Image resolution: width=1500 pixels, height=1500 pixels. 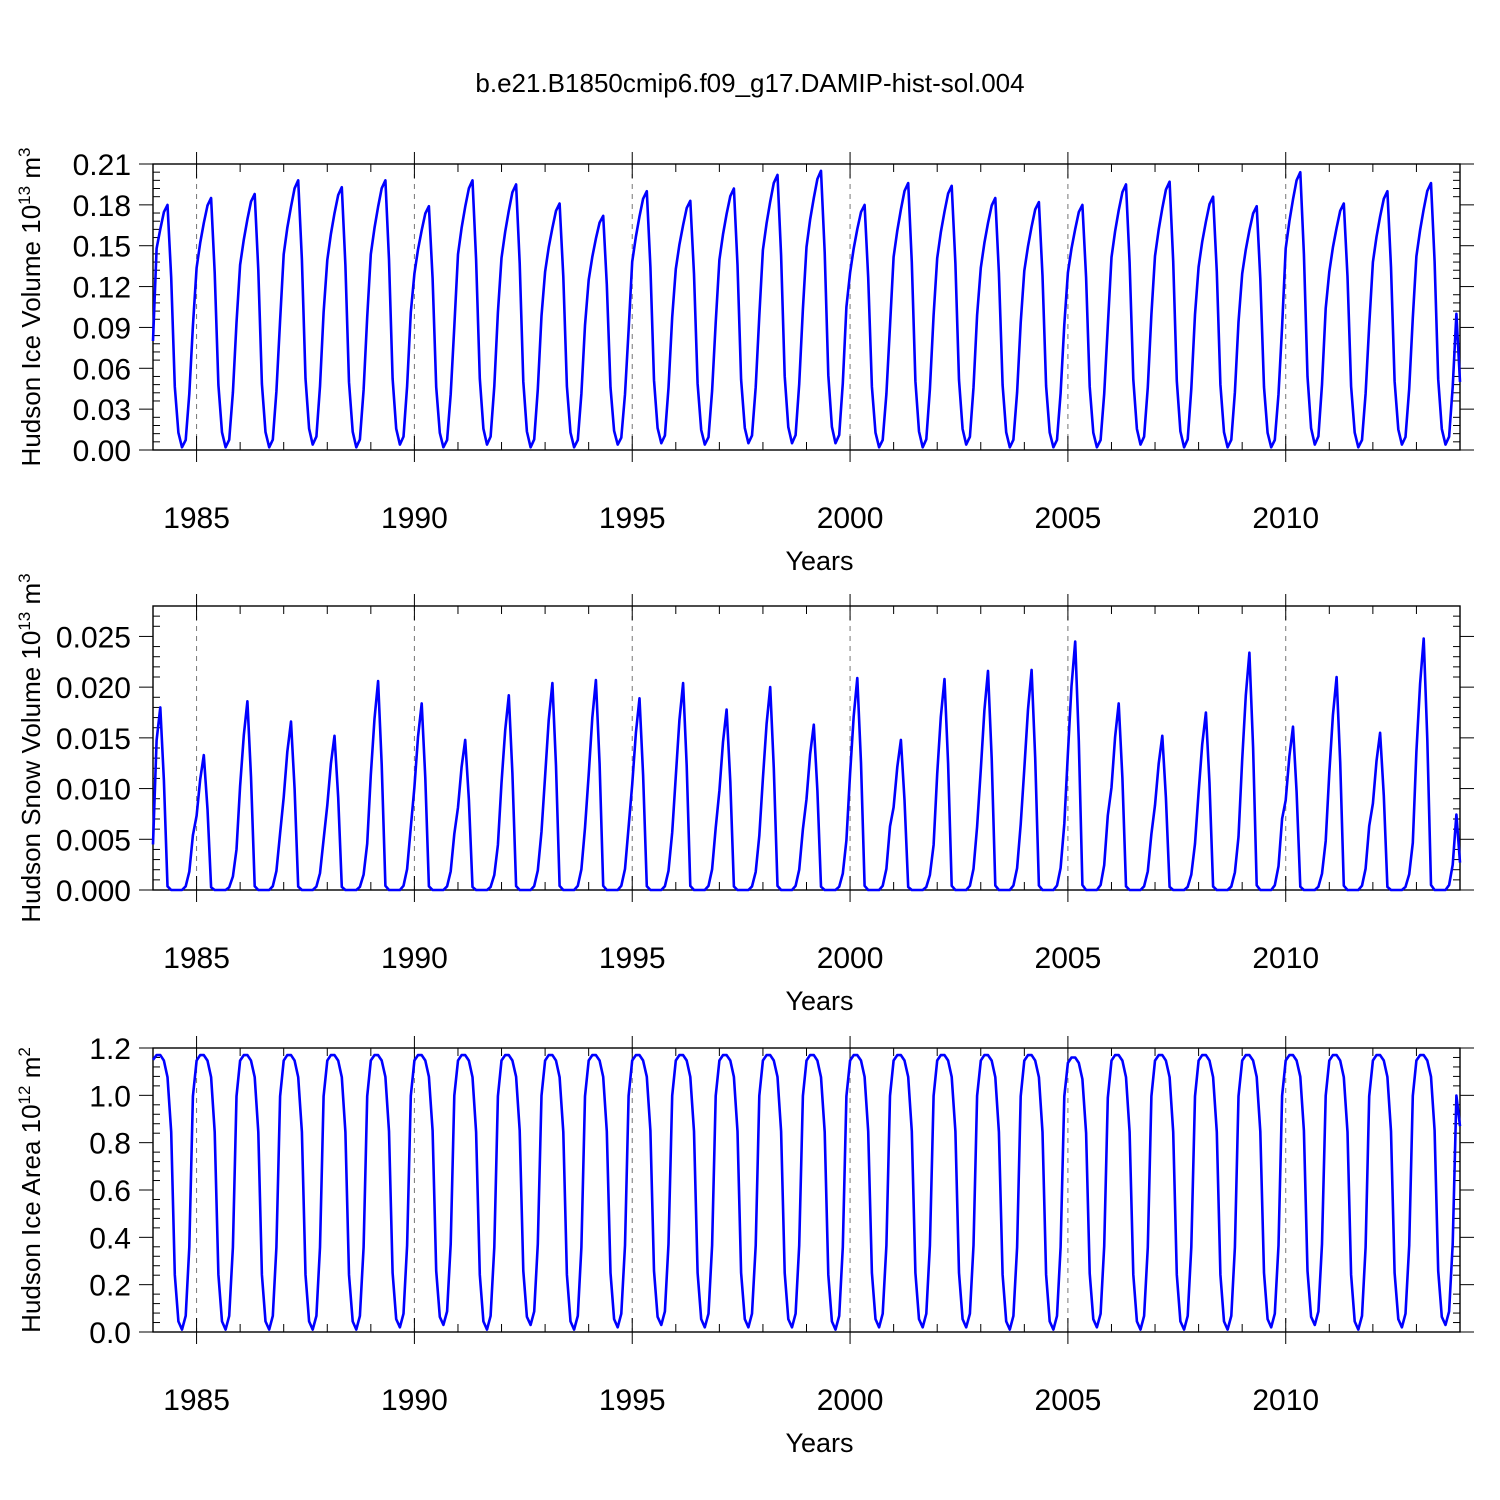 I want to click on y-axis-label-text: Hudson Ice Volume 10, so click(x=31, y=336).